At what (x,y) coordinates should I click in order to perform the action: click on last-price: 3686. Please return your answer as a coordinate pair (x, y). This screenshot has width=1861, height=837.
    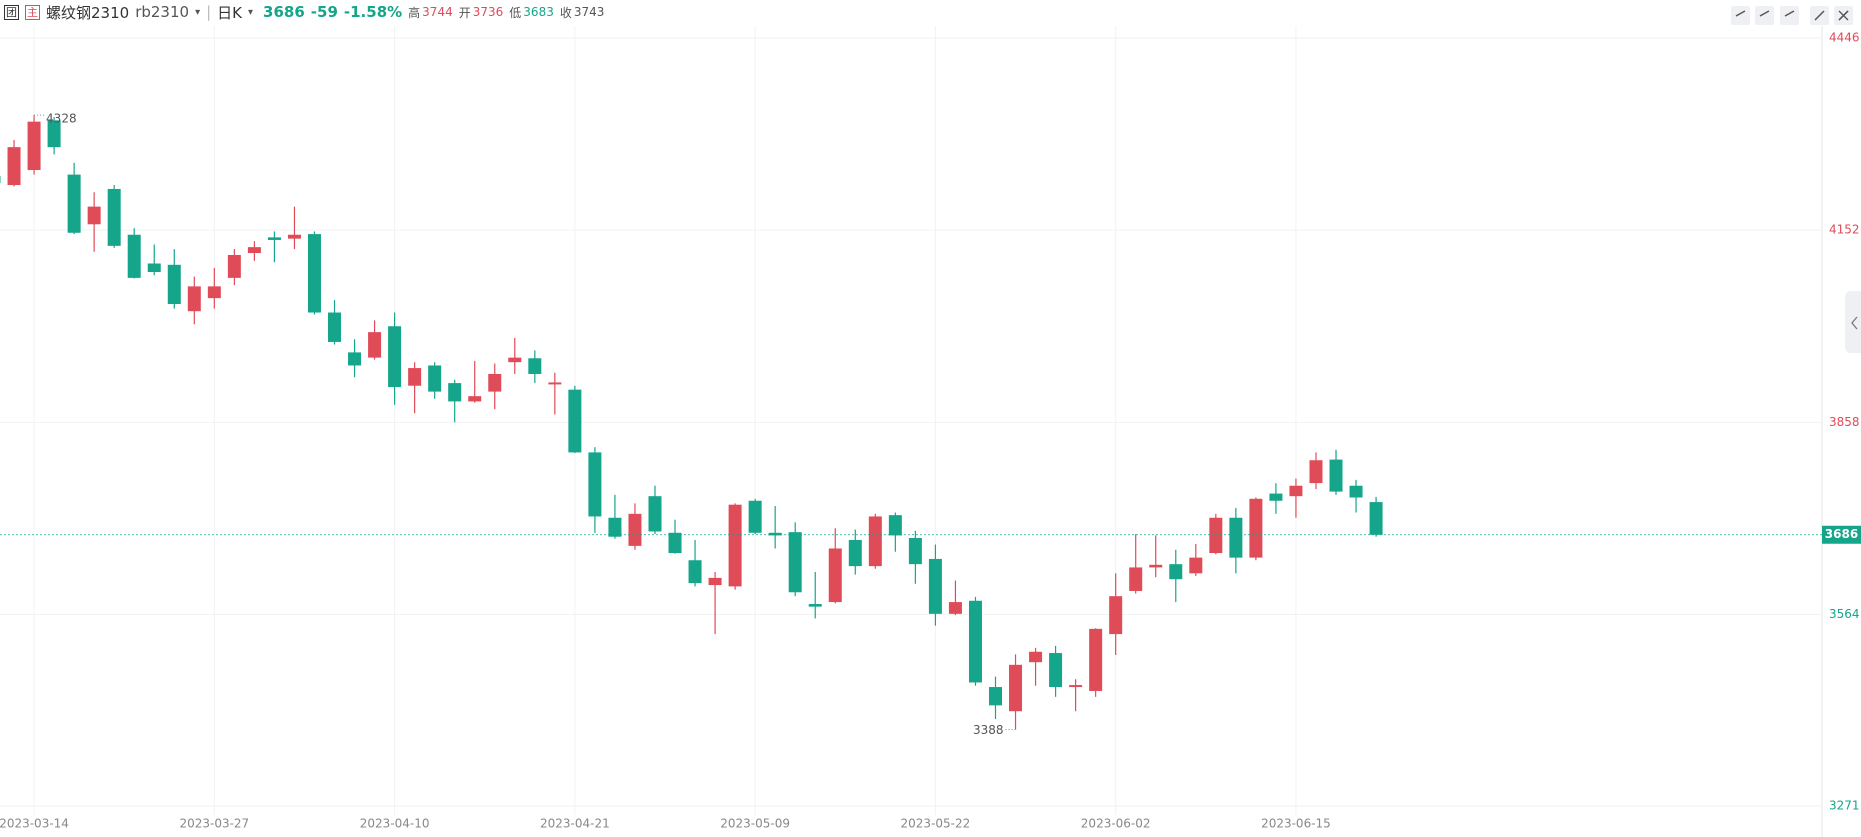
    Looking at the image, I should click on (284, 12).